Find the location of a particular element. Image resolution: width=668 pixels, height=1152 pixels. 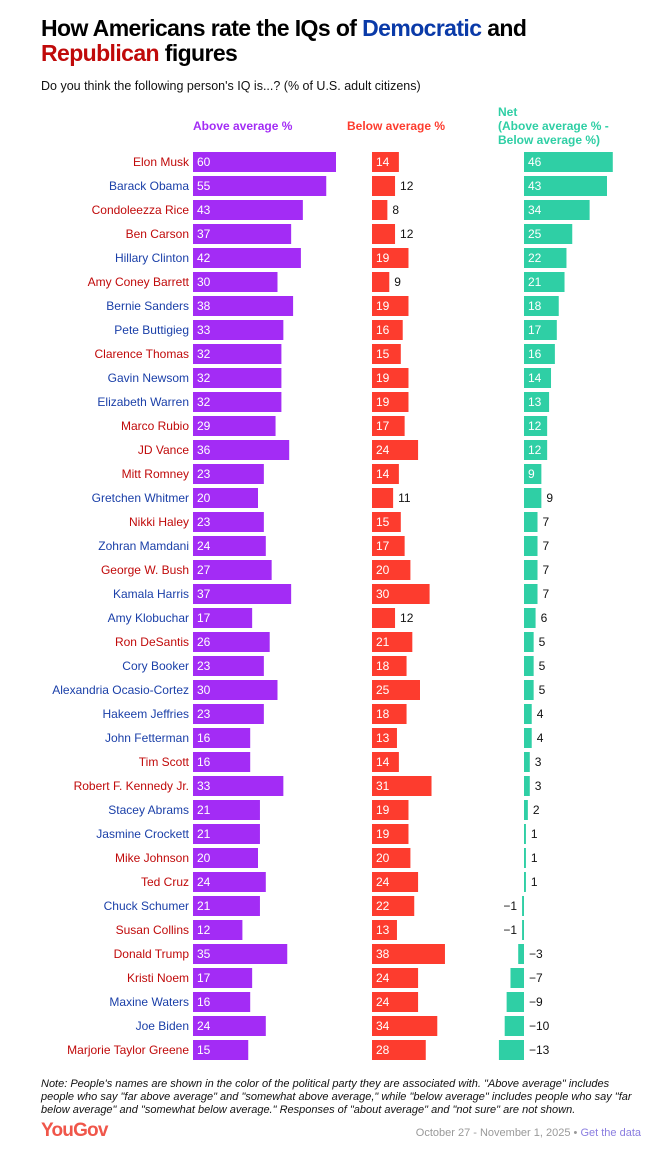

net-label: 14 is located at coordinates (535, 378).